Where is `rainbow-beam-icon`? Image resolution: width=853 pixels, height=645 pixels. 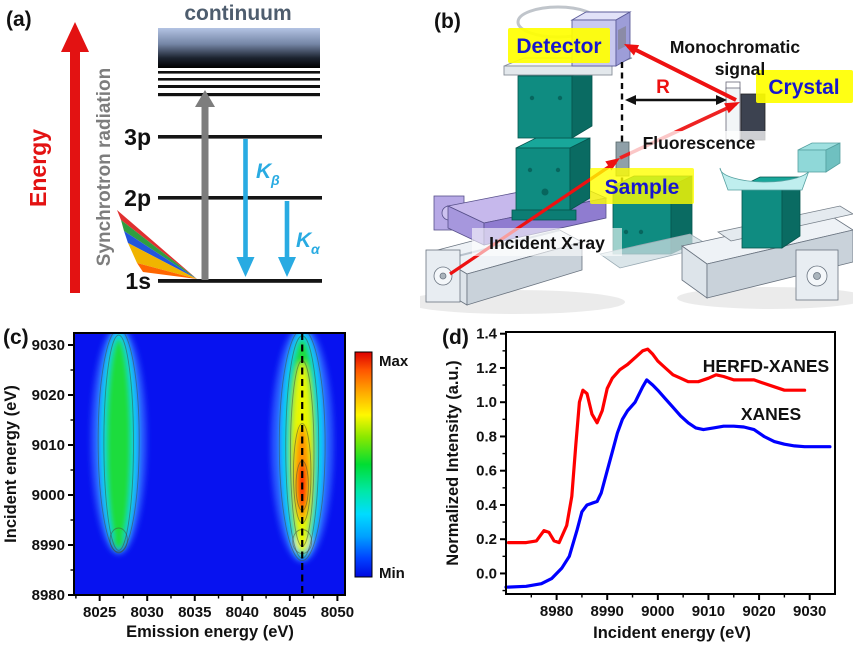
rainbow-beam-icon is located at coordinates (157, 244).